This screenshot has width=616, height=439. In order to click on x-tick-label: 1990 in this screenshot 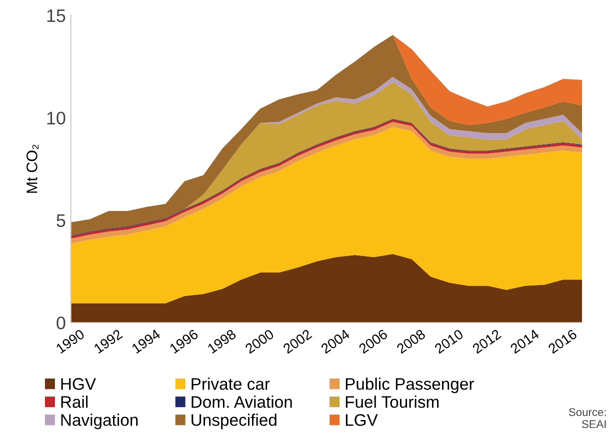, I will do `click(71, 341)`.